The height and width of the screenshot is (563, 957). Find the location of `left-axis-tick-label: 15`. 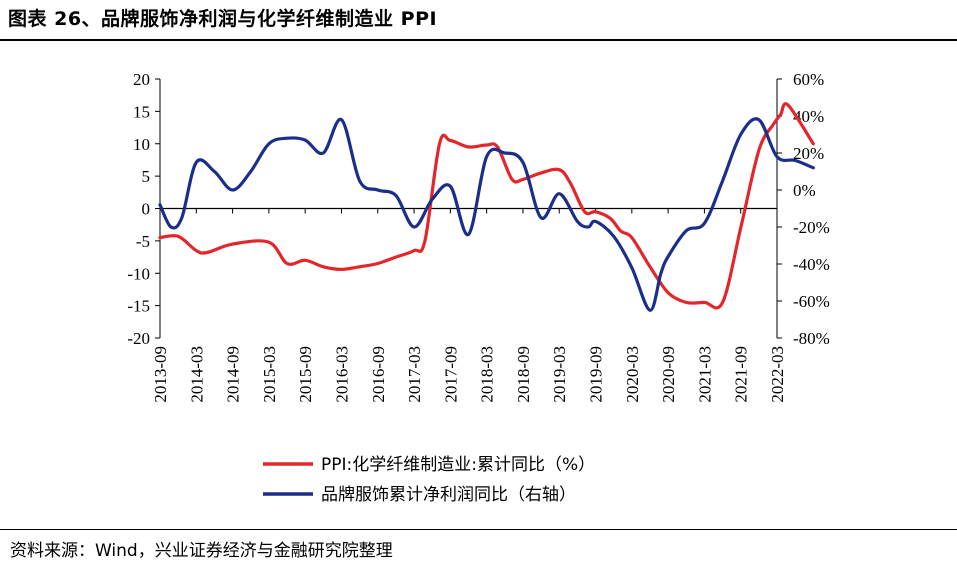

left-axis-tick-label: 15 is located at coordinates (141, 111).